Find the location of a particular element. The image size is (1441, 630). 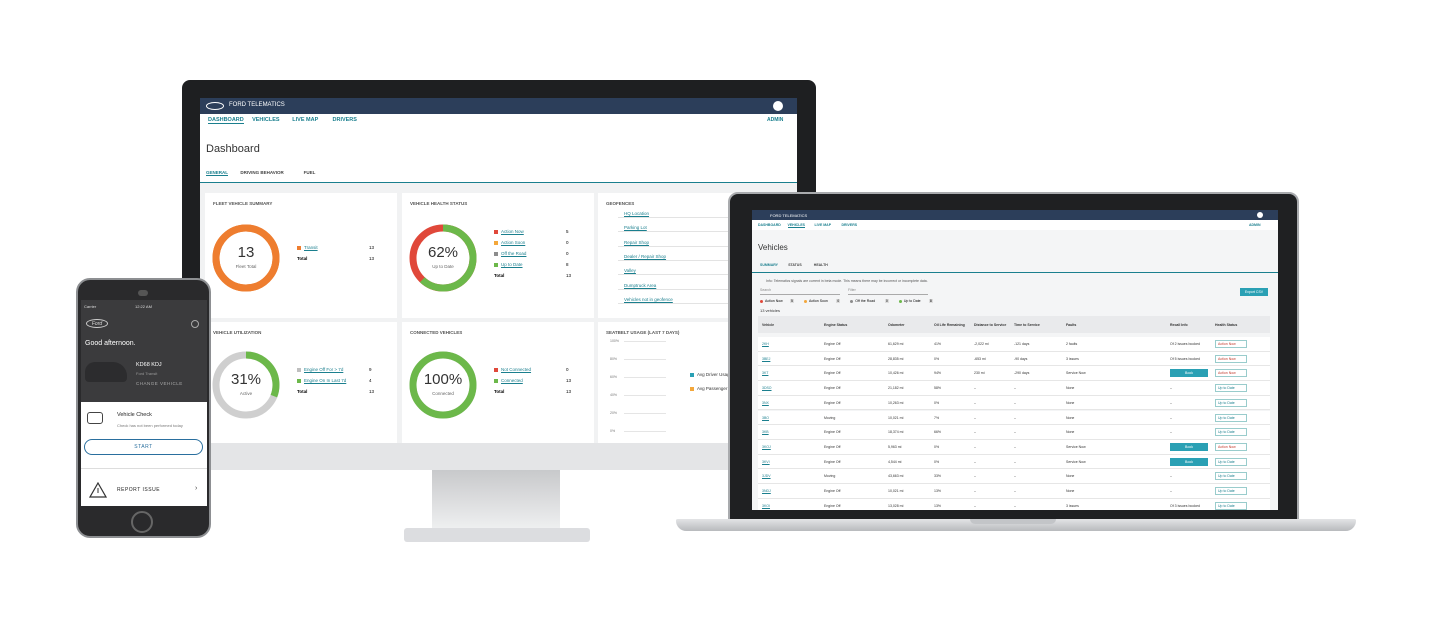

axis-label: 100% is located at coordinates (614, 341).